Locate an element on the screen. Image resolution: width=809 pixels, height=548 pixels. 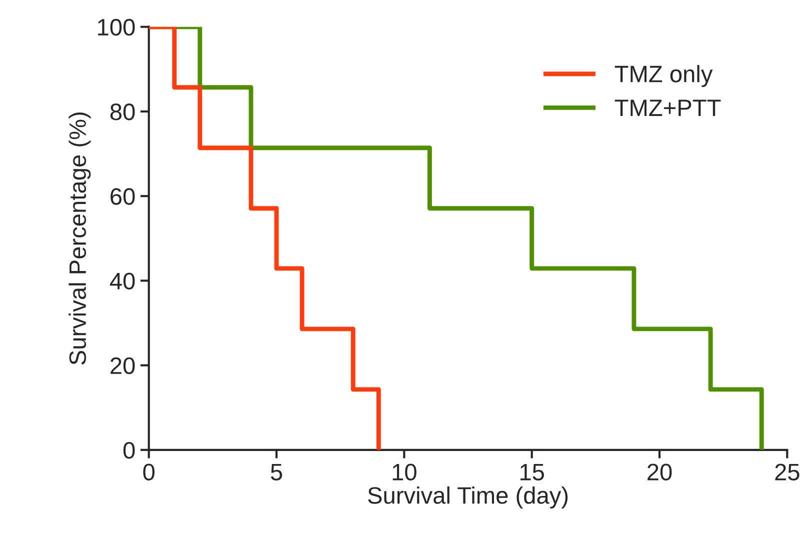
x-tick-label: 5 is located at coordinates (276, 472).